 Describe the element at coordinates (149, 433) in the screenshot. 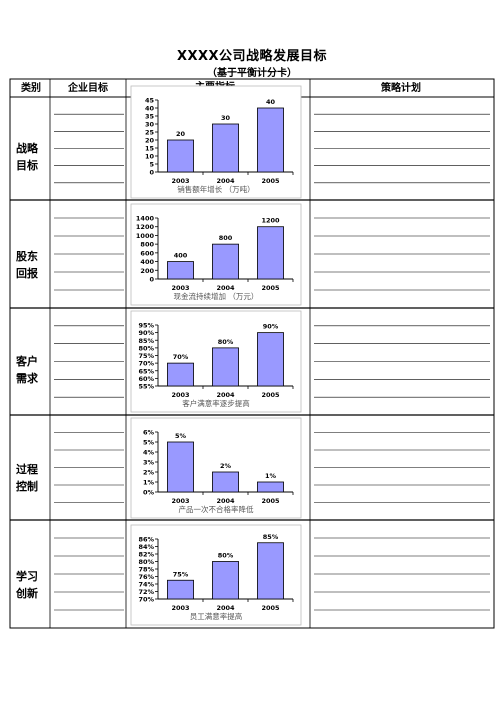

I see `y-tick-label: 6%` at that location.